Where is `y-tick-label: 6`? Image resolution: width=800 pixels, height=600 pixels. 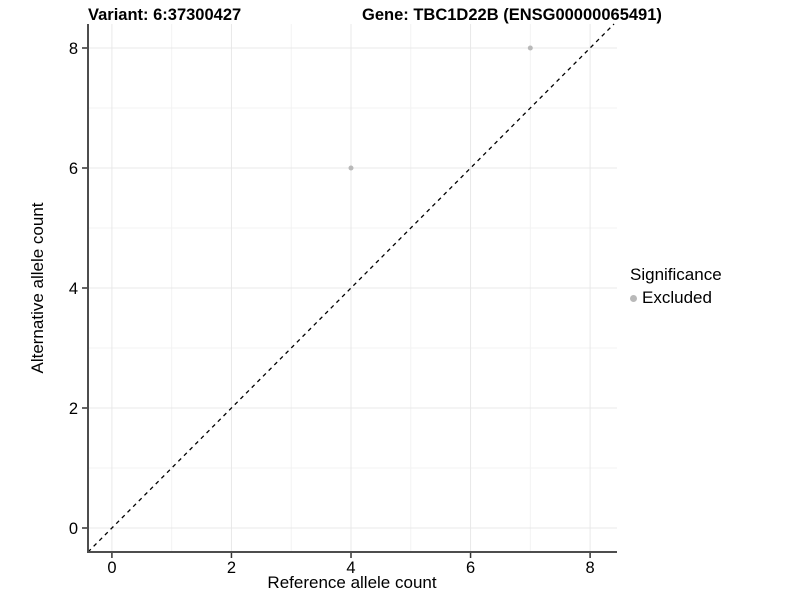
y-tick-label: 6 is located at coordinates (73, 169).